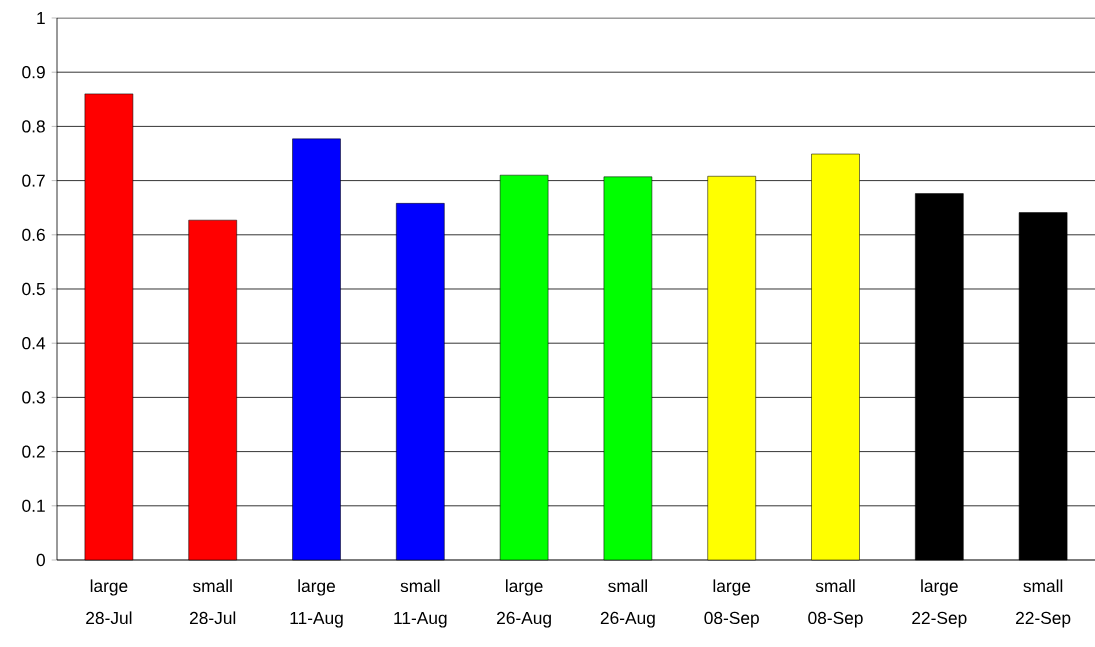 The image size is (1095, 647). I want to click on x-tick-label: large 08-Sep, so click(731, 603).